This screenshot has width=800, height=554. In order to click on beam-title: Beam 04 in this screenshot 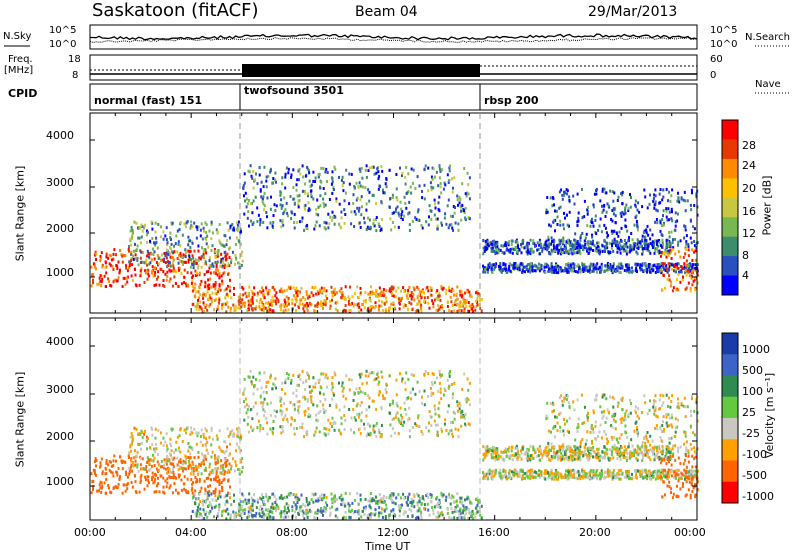, I will do `click(386, 12)`.